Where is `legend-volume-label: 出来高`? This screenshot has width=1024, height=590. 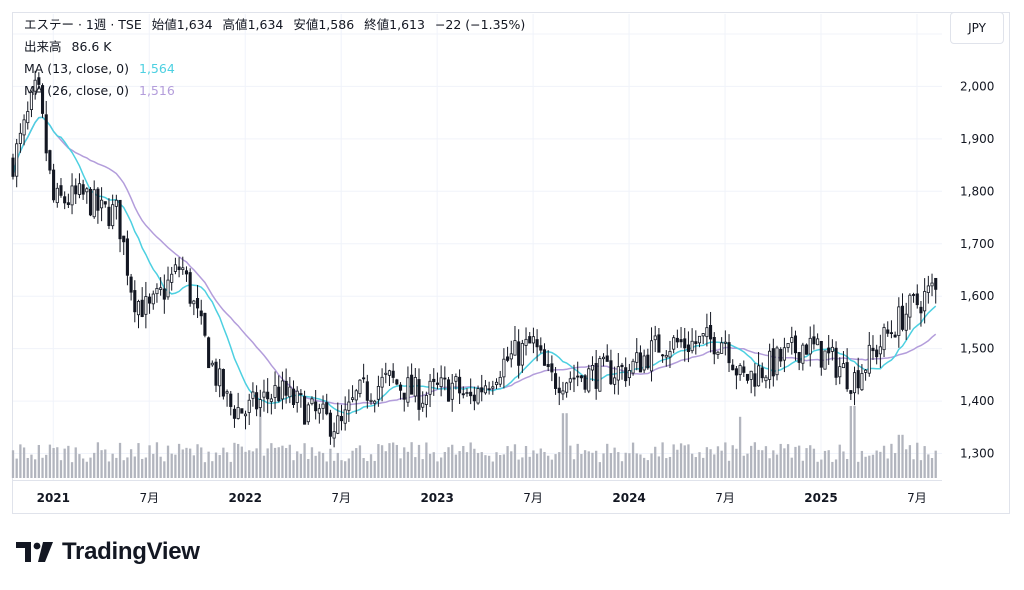
legend-volume-label: 出来高 is located at coordinates (43, 46).